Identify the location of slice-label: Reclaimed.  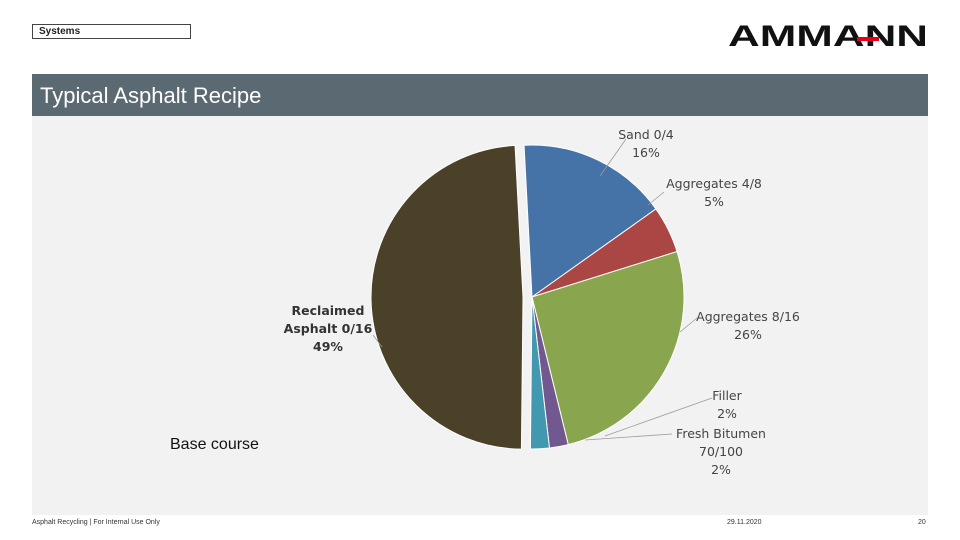
(328, 310).